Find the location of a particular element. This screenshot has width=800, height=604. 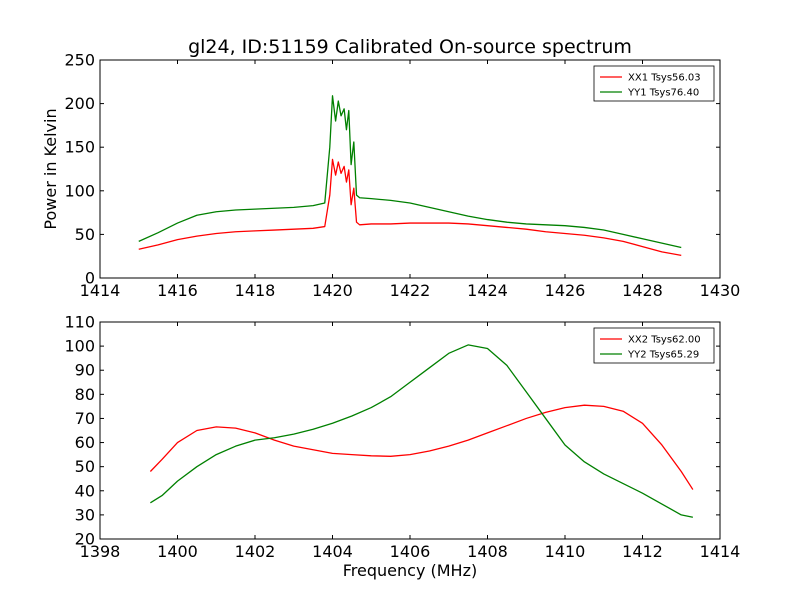

legend-label: YY1 Tsys76.40 is located at coordinates (663, 93).